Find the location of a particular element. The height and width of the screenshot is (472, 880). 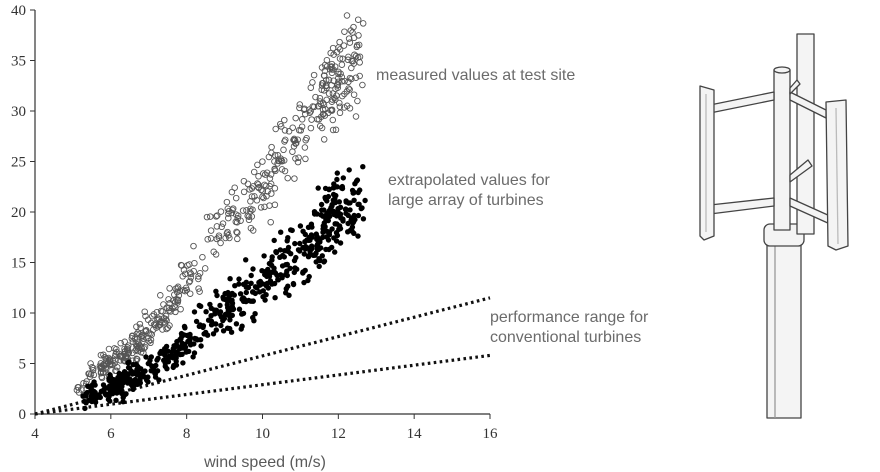

vertical-axis-wind-turbine-icon is located at coordinates (774, 226).